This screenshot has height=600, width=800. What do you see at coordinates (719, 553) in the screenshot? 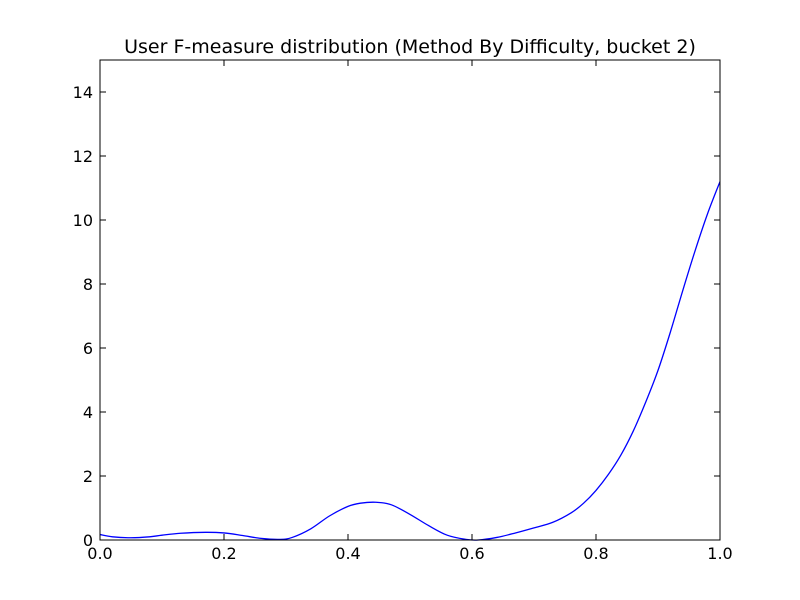
I see `x-tick-label: 1.0` at bounding box center [719, 553].